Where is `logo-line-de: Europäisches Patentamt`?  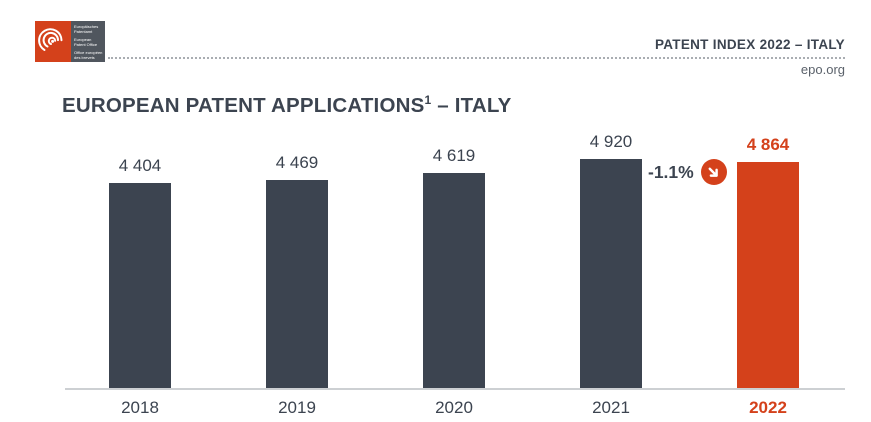
logo-line-de: Europäisches Patentamt is located at coordinates (86, 29).